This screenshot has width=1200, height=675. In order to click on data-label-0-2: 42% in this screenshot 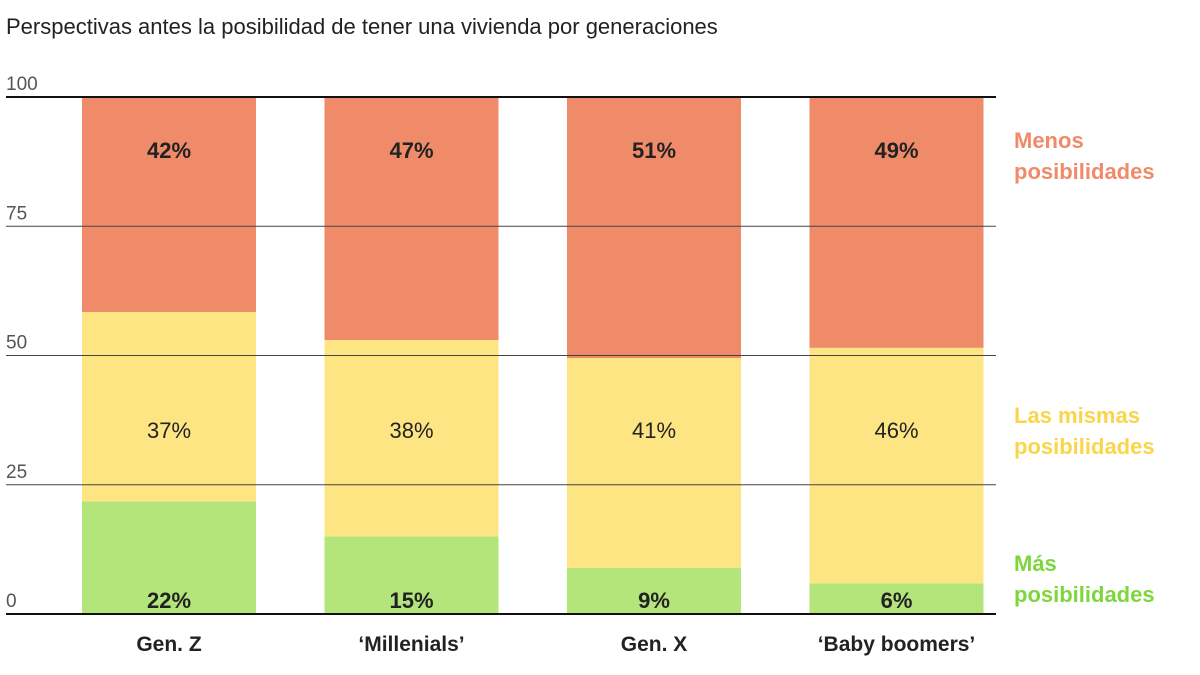, I will do `click(169, 150)`.